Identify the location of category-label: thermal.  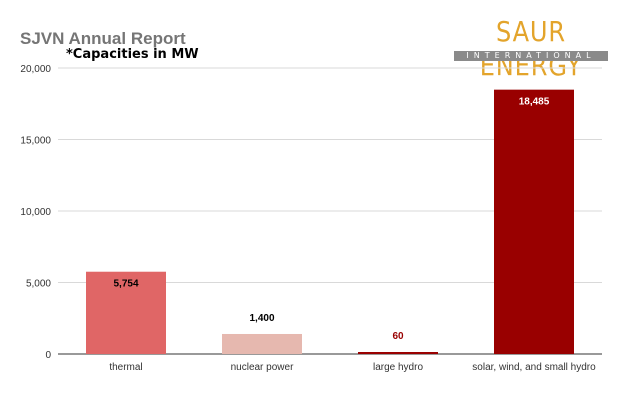
(125, 367).